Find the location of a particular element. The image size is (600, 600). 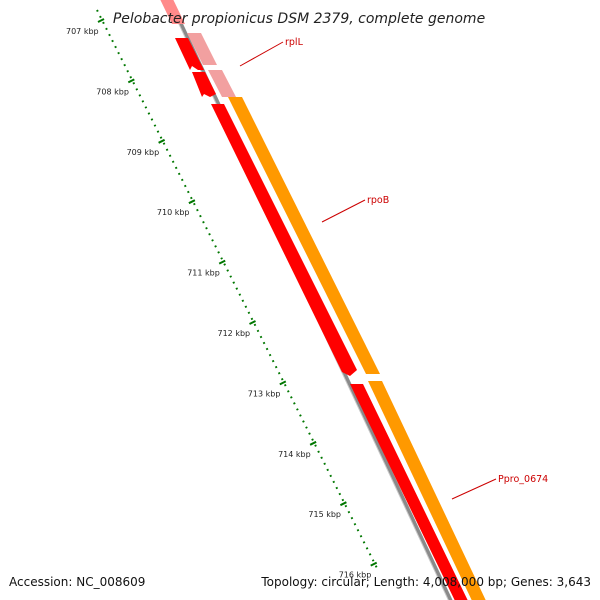

reverse-gene-downstream is located at coordinates (410, 492).